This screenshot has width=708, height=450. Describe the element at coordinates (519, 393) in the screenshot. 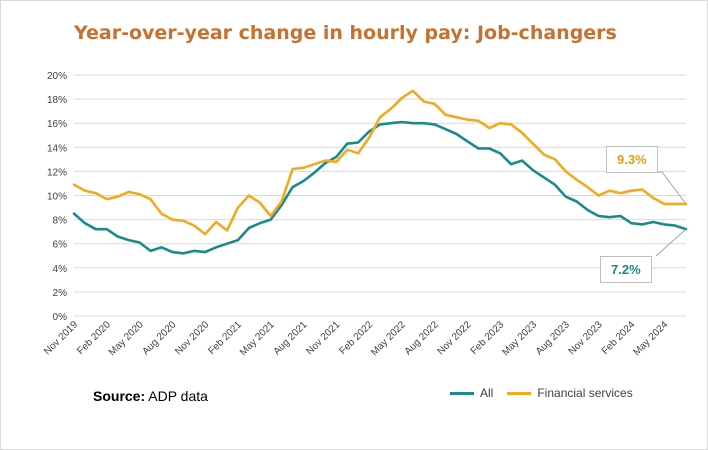

I see `legend-swatch-financial-services` at that location.